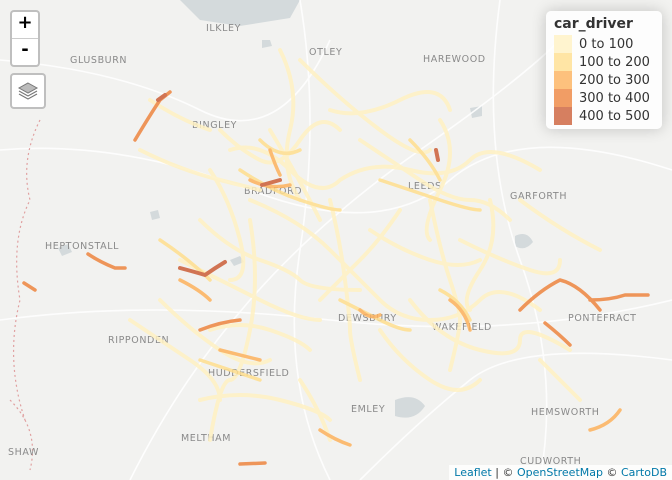  Describe the element at coordinates (614, 80) in the screenshot. I see `legend-label: 200 to 300` at that location.